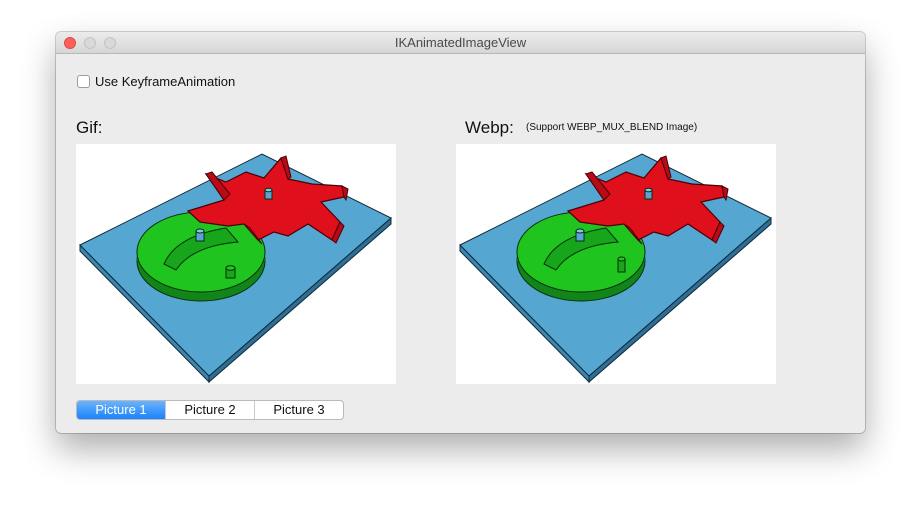  I want to click on keyframe-option: Use KeyframeAnimation, so click(156, 81).